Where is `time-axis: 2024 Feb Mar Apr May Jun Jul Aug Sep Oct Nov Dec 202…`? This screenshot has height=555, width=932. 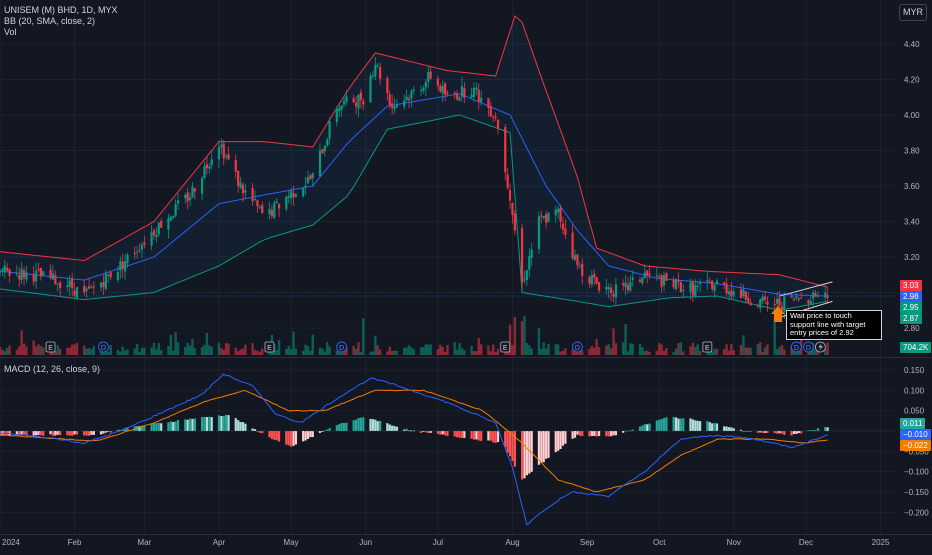 time-axis: 2024 Feb Mar Apr May Jun Jul Aug Sep Oct Nov Dec 202… is located at coordinates (446, 542).